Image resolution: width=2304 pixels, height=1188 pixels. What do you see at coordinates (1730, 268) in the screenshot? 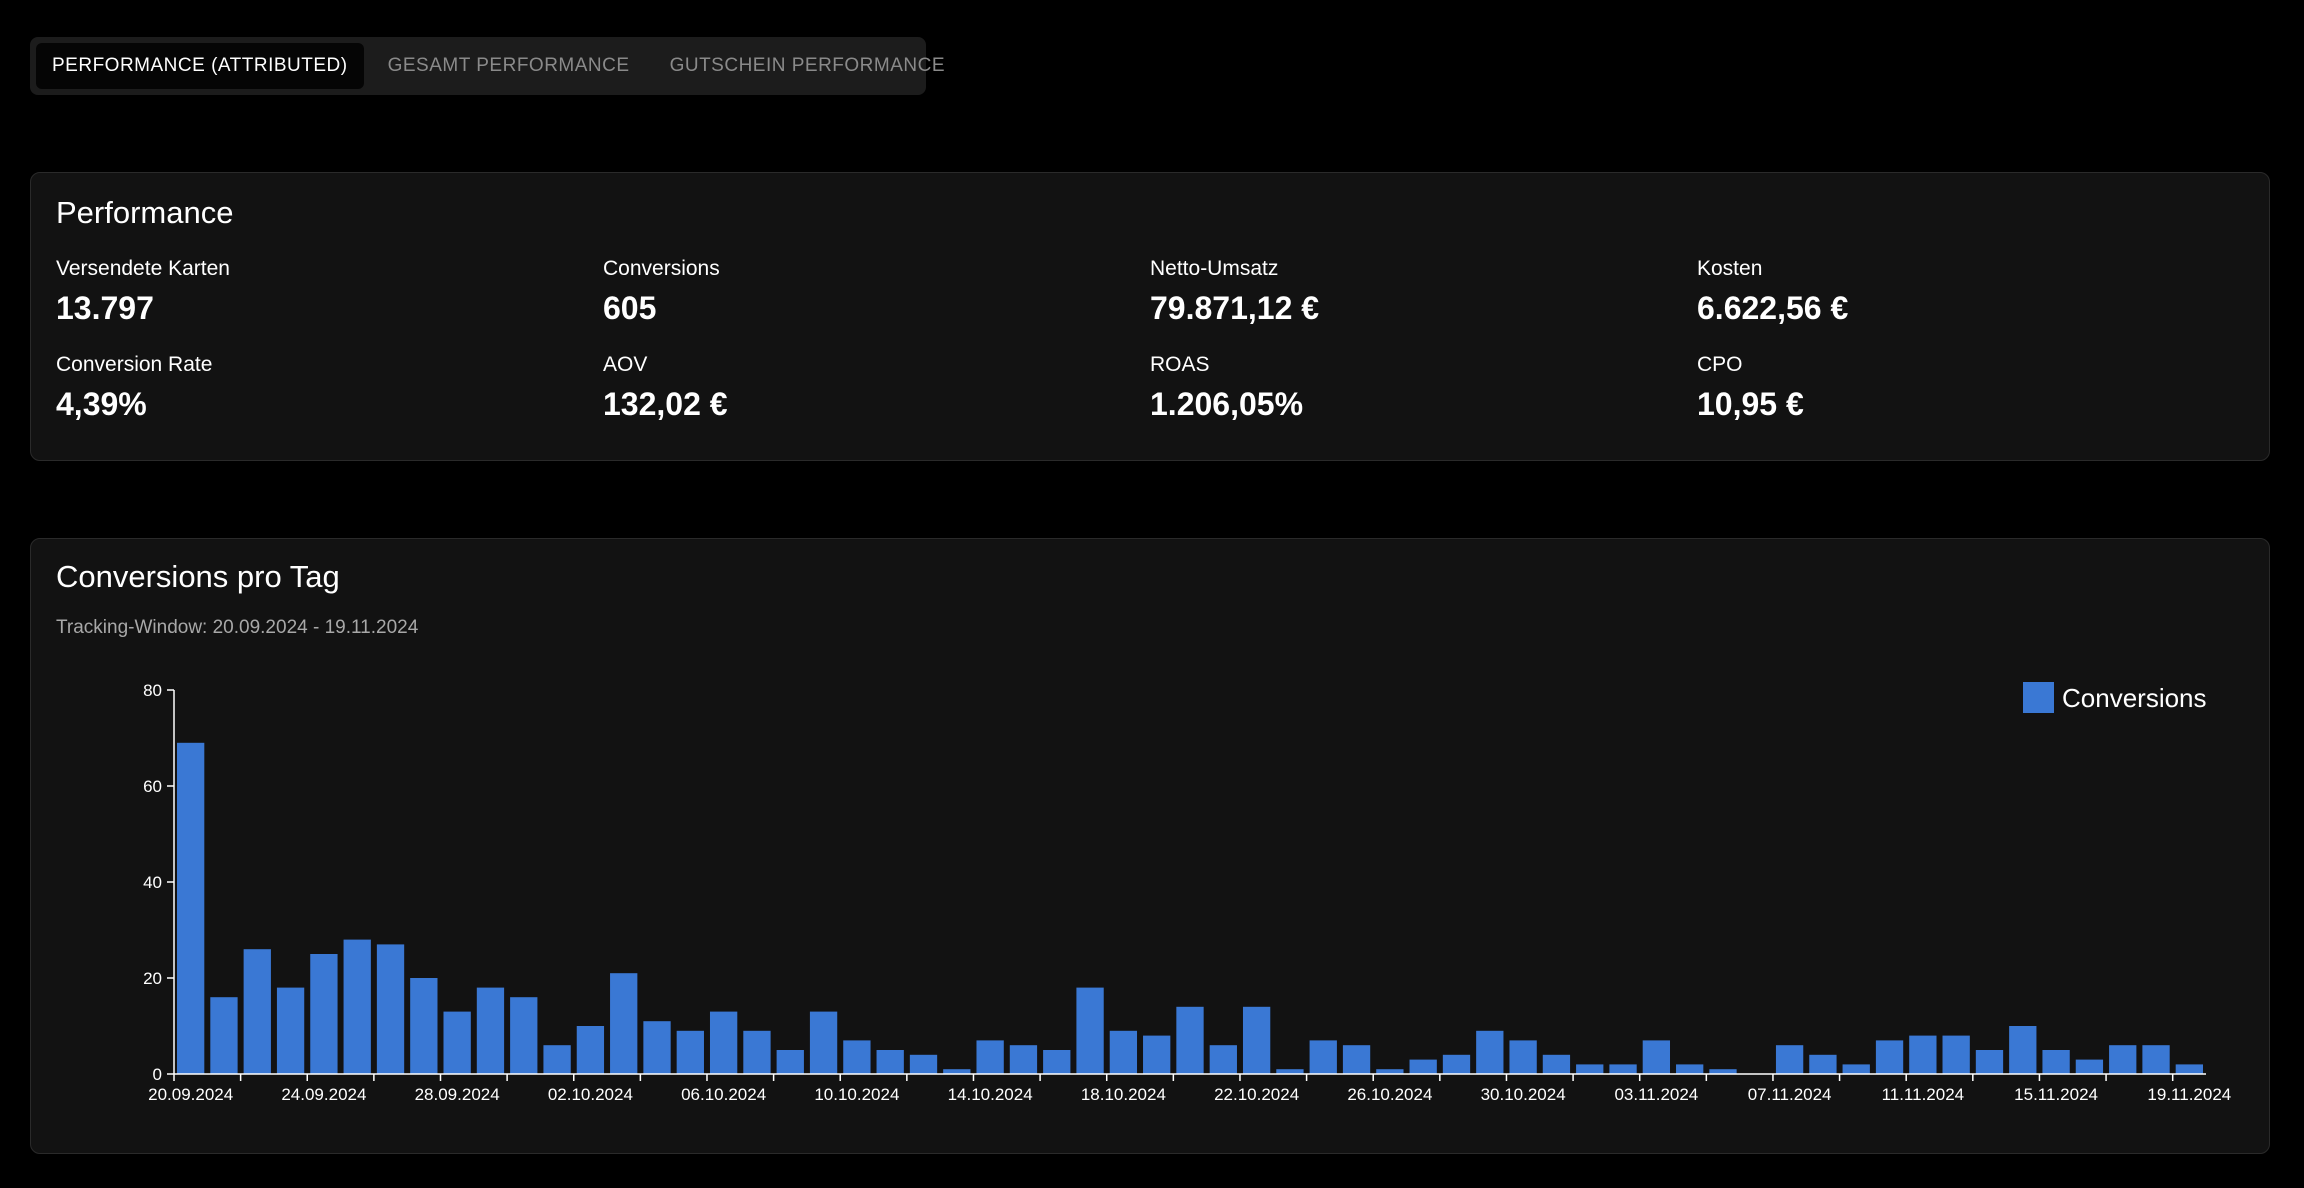
I see `metric-label: Kosten` at bounding box center [1730, 268].